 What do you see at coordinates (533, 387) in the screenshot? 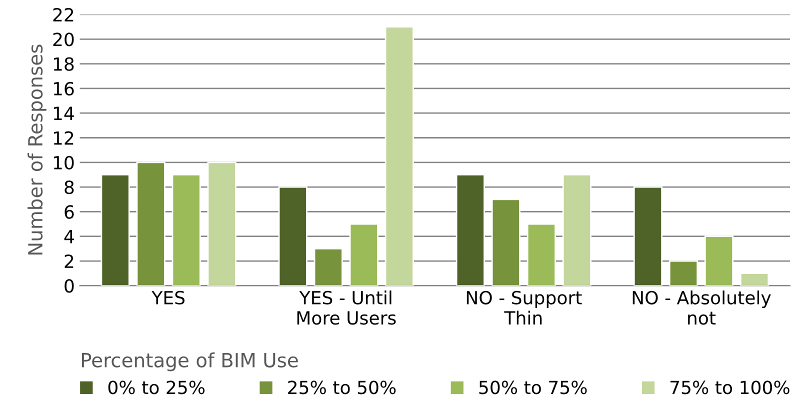
I see `legend-label: 50% to 75%` at bounding box center [533, 387].